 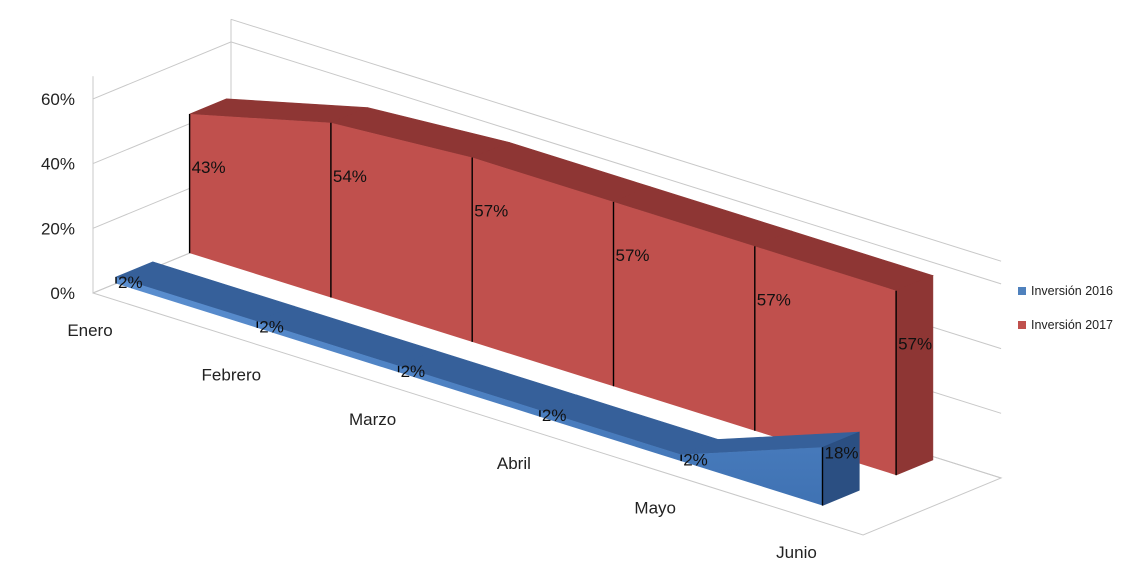 What do you see at coordinates (89, 330) in the screenshot?
I see `x-category-label: Enero` at bounding box center [89, 330].